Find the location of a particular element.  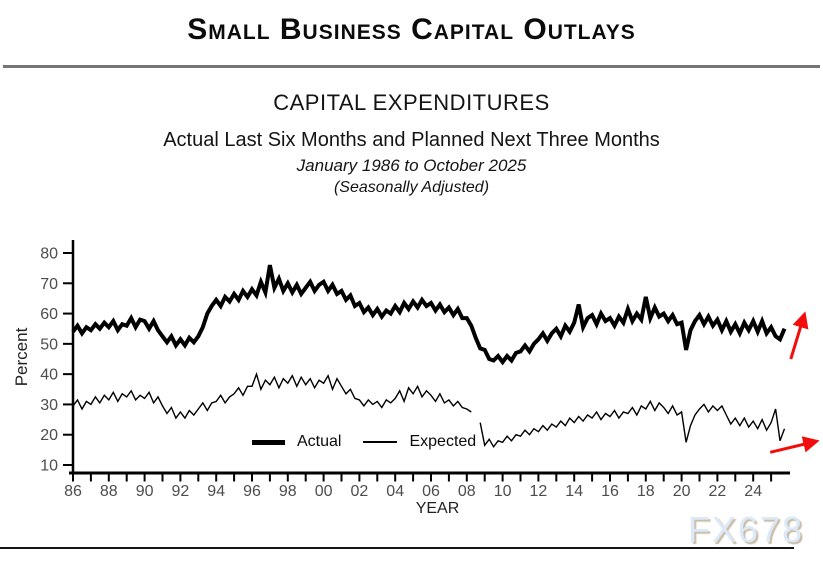

x-tick-label: 94 is located at coordinates (216, 491).